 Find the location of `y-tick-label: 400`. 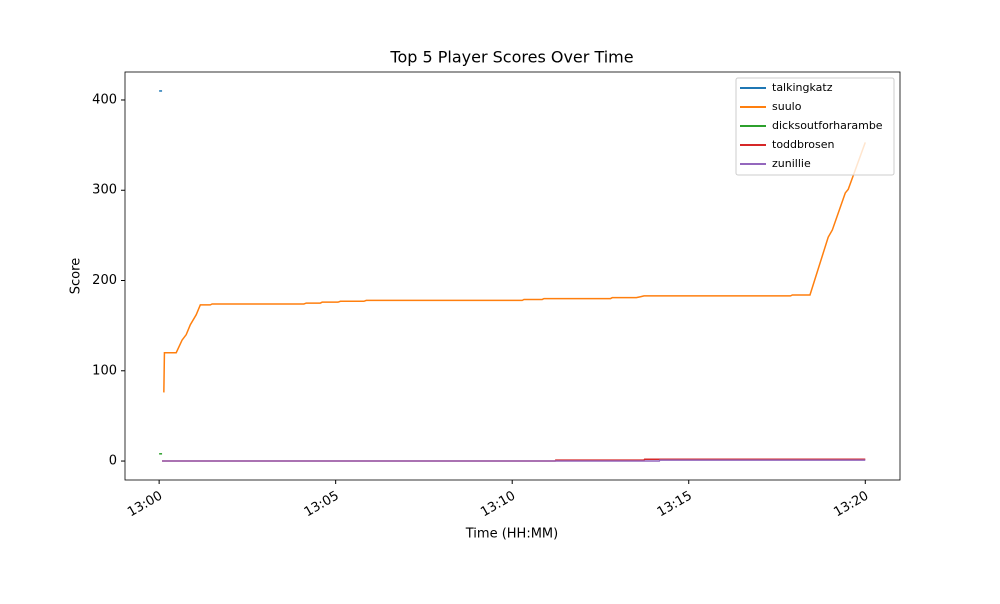

y-tick-label: 400 is located at coordinates (104, 99).